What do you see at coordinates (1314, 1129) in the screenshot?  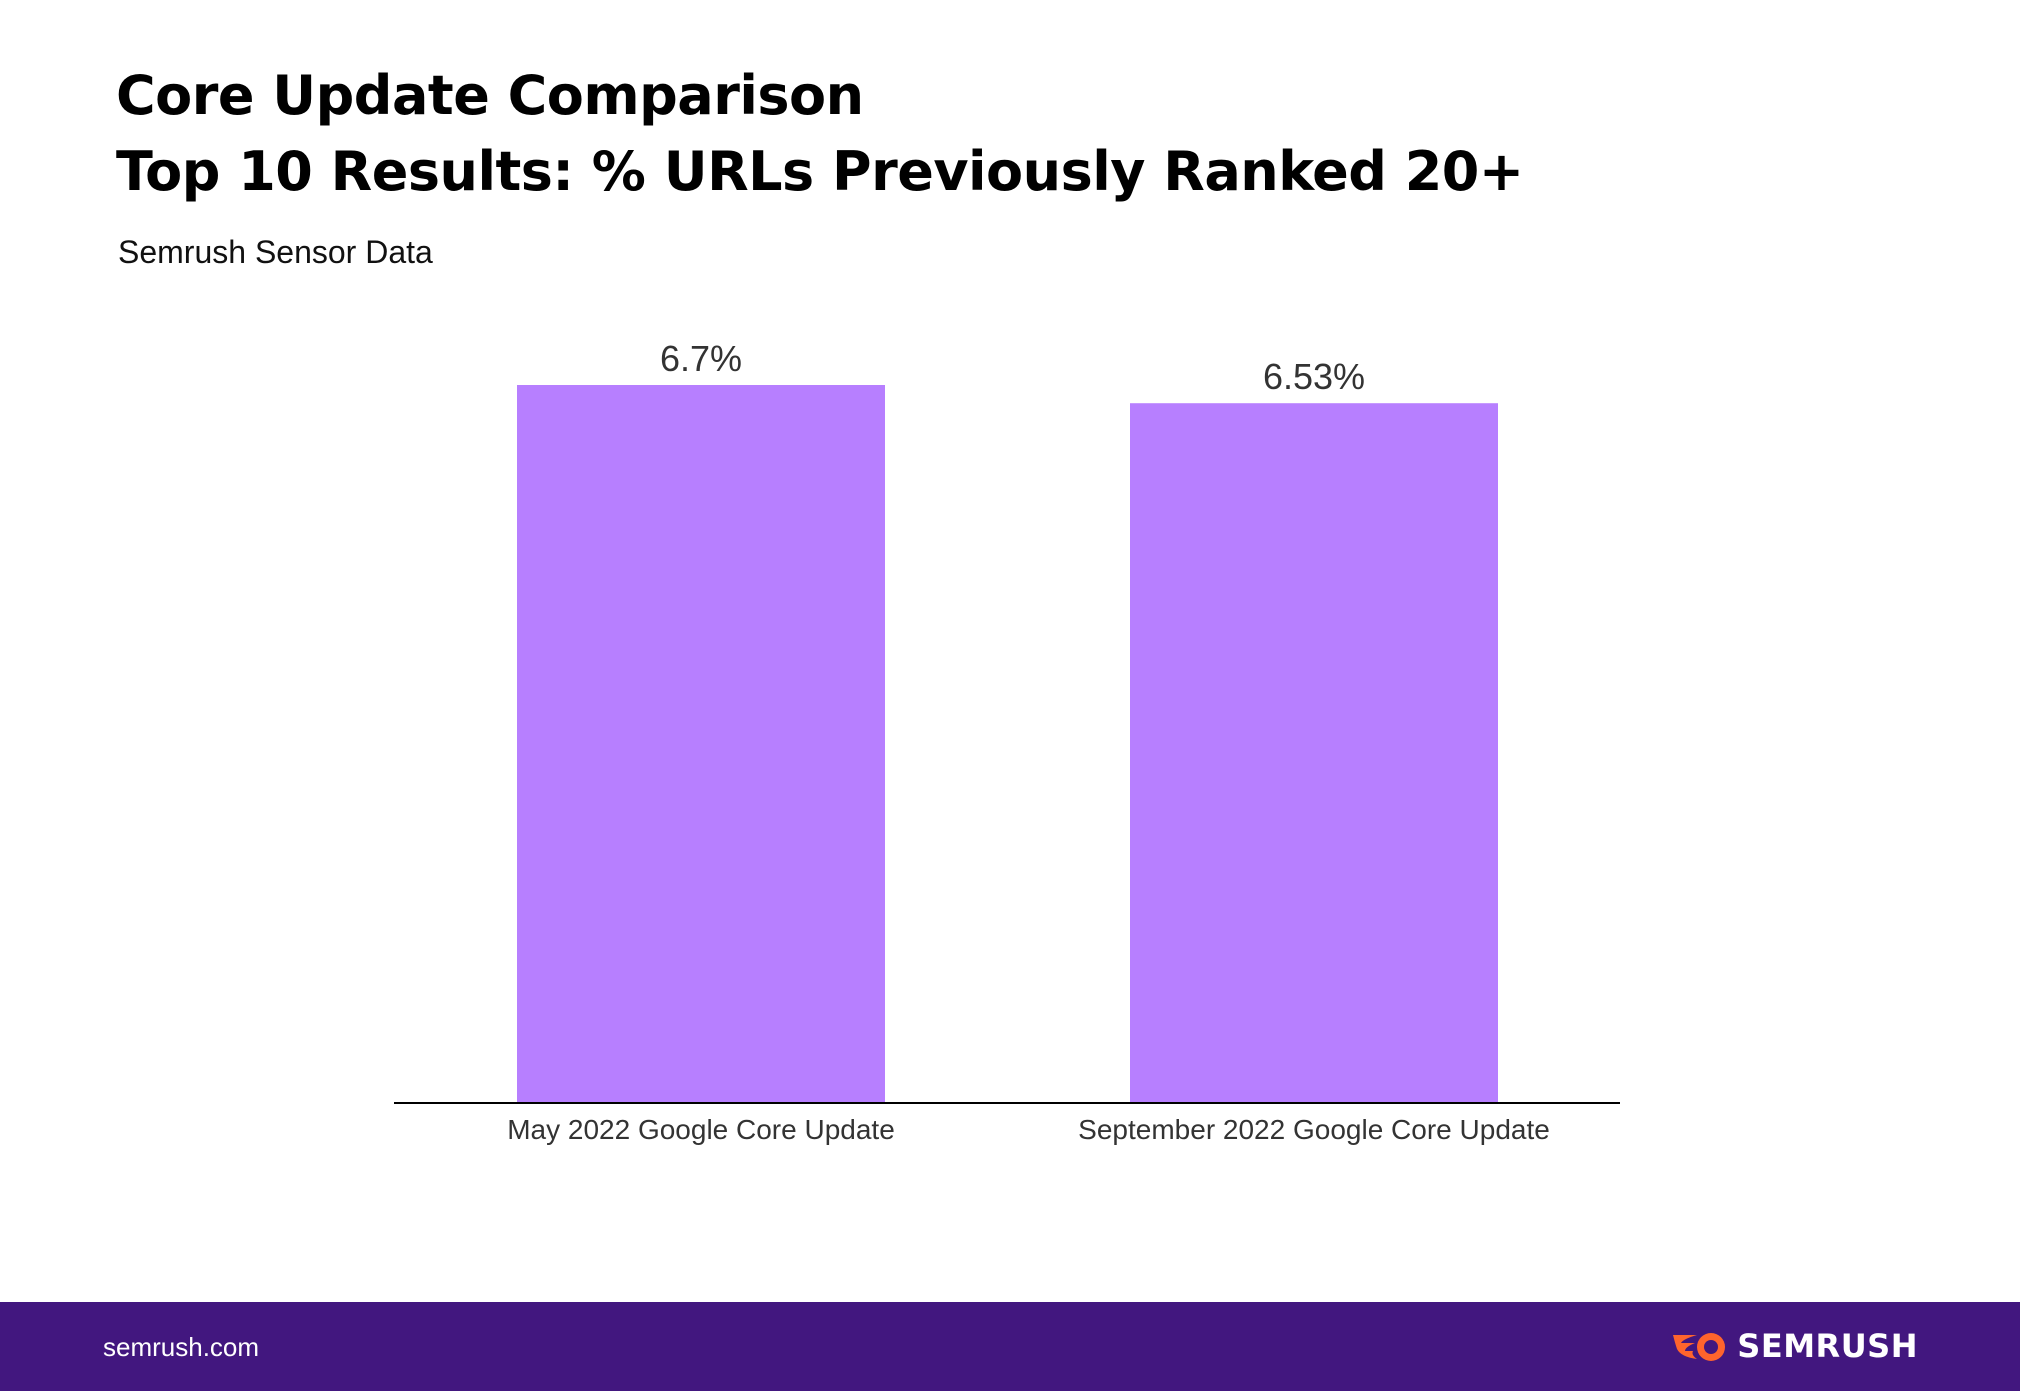 I see `x-tick-label-2: September 2022 Google Core Update` at bounding box center [1314, 1129].